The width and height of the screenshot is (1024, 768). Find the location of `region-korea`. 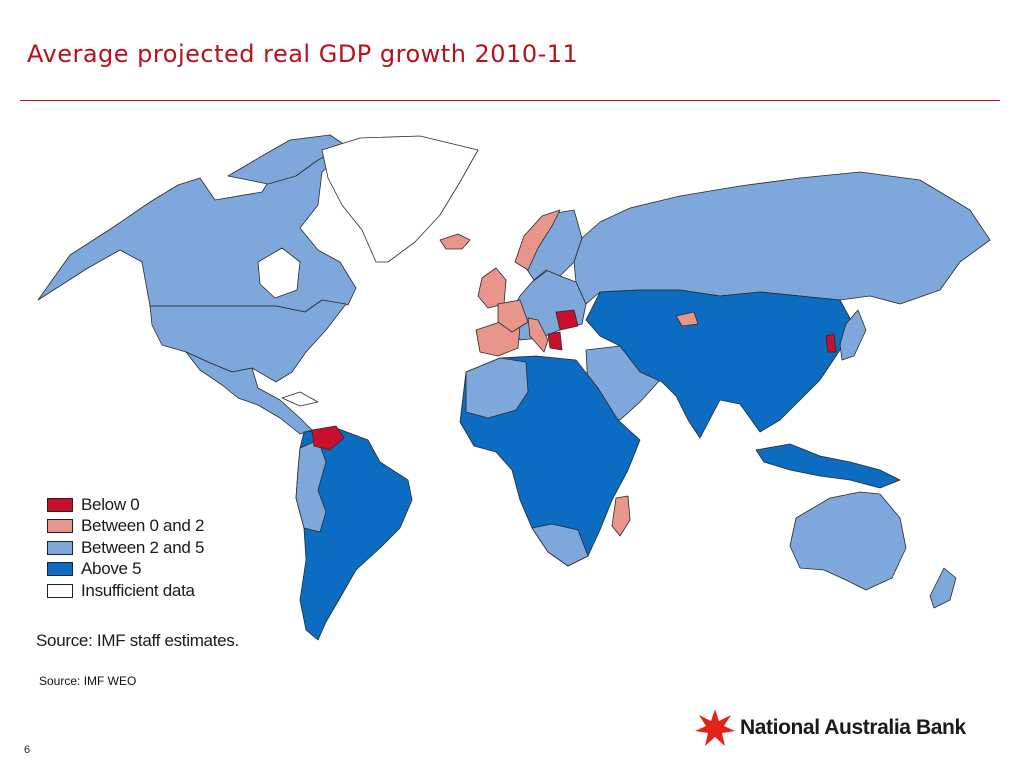

region-korea is located at coordinates (831, 343).